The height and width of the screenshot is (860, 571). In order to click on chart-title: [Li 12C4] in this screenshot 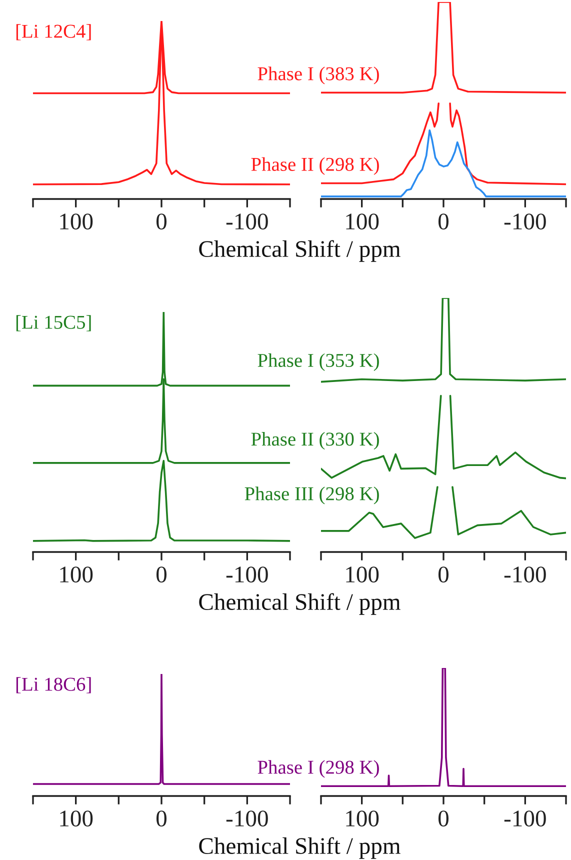, I will do `click(53, 32)`.